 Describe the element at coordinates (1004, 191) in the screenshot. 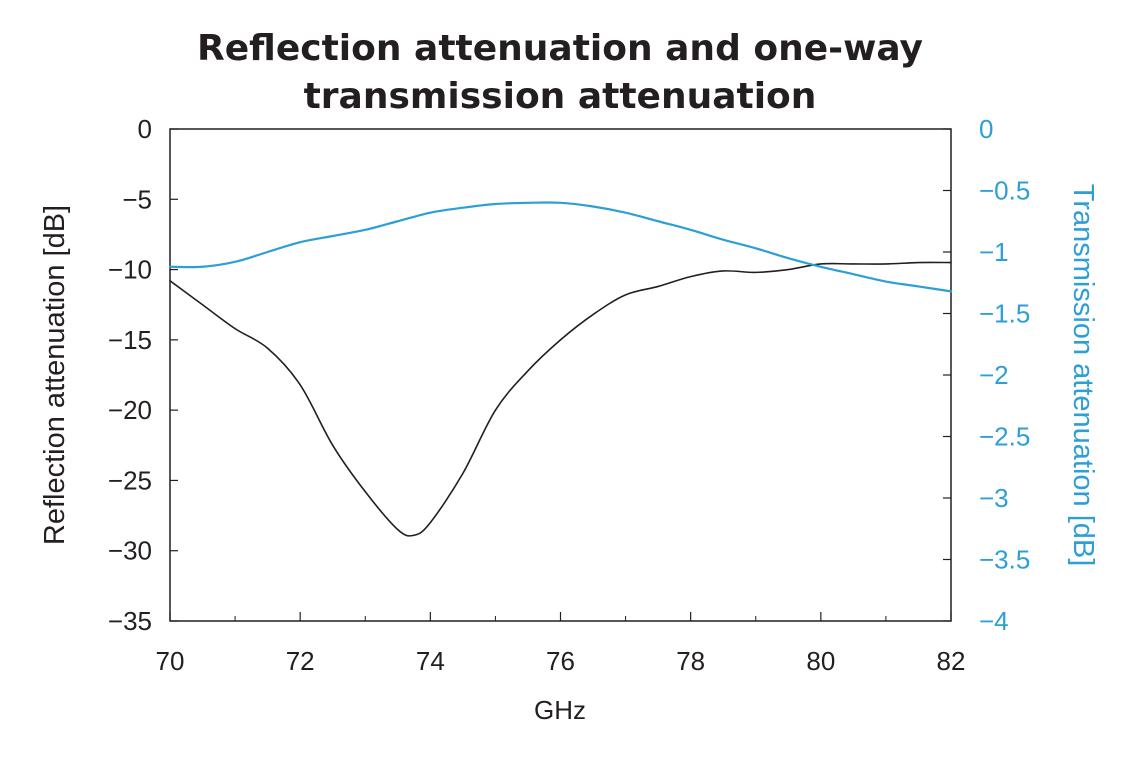

I see `y-right-tick-label: −0.5` at that location.